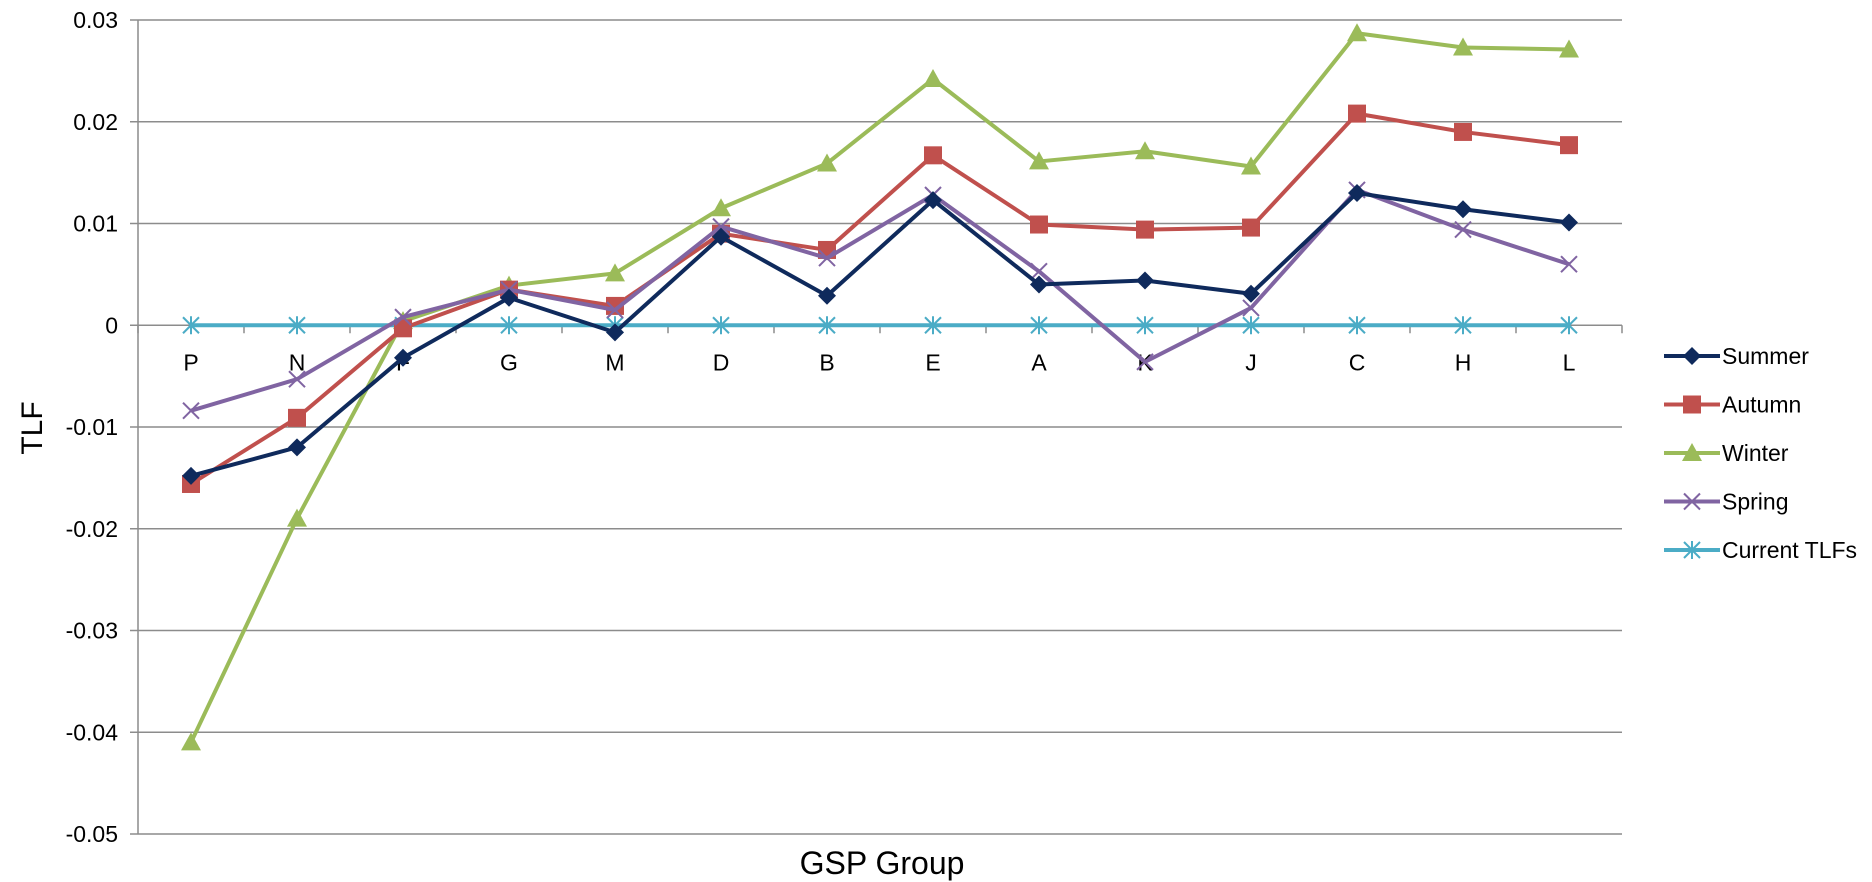 The height and width of the screenshot is (882, 1872). Describe the element at coordinates (721, 362) in the screenshot. I see `x-category-label: D` at that location.